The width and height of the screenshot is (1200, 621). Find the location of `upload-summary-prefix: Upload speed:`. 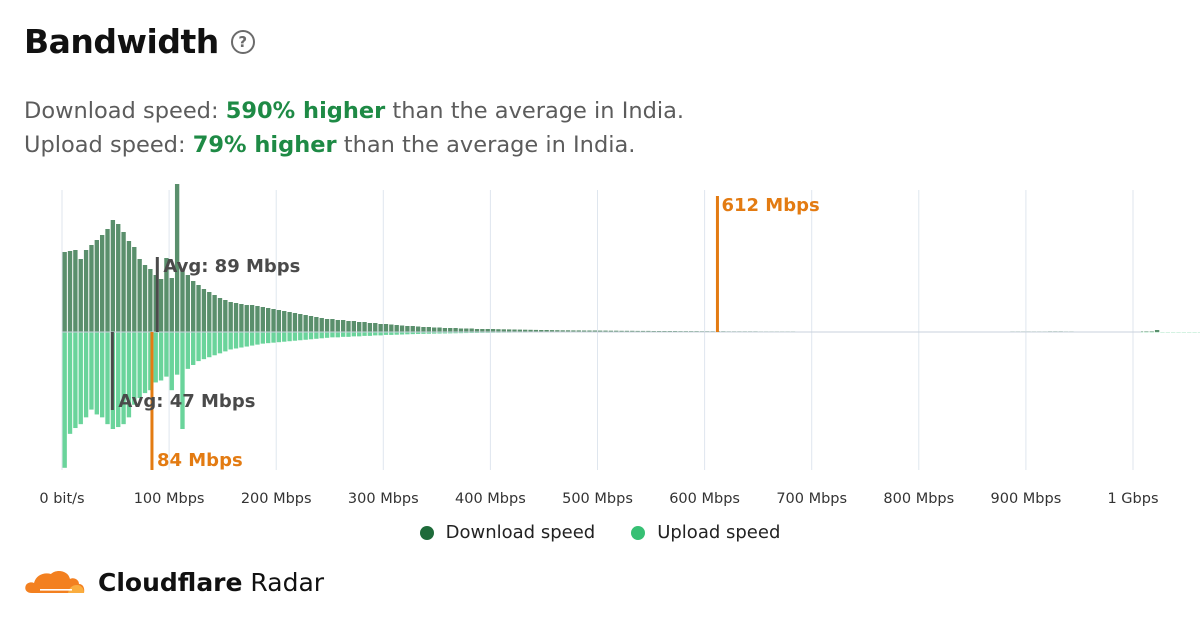

upload-summary-prefix: Upload speed: is located at coordinates (108, 145).